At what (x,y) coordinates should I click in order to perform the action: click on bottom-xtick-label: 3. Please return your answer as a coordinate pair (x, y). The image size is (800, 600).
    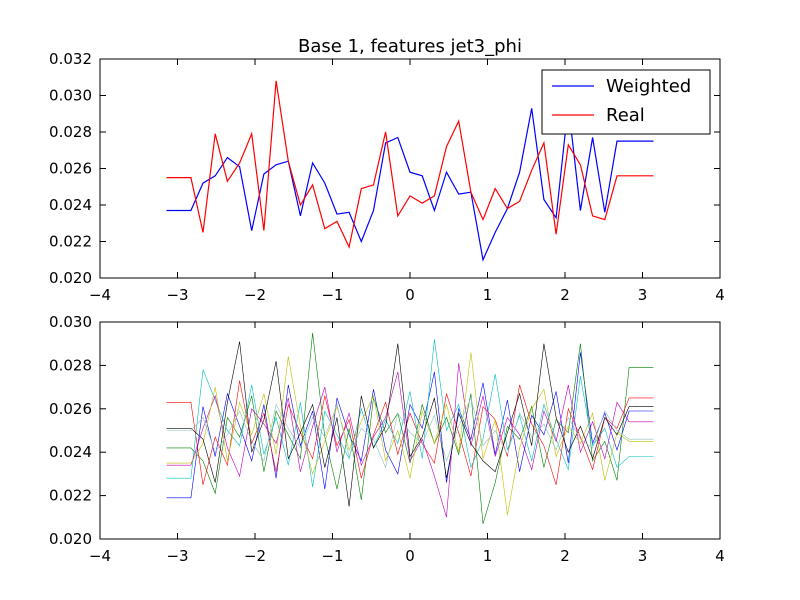
    Looking at the image, I should click on (643, 556).